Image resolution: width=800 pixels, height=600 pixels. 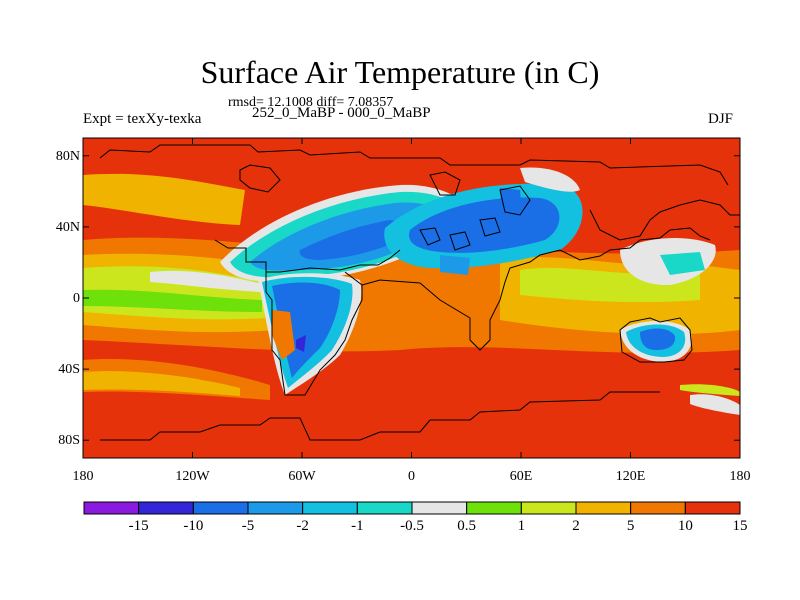 I want to click on colorbar-label: 0.5, so click(x=467, y=526).